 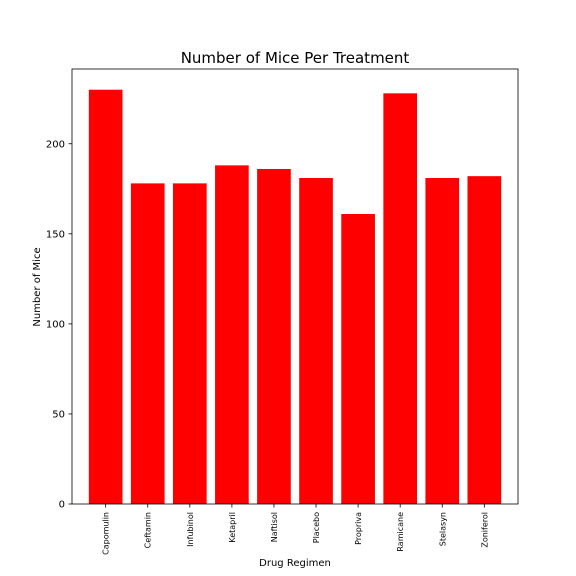 What do you see at coordinates (274, 336) in the screenshot?
I see `bar-naftisol` at bounding box center [274, 336].